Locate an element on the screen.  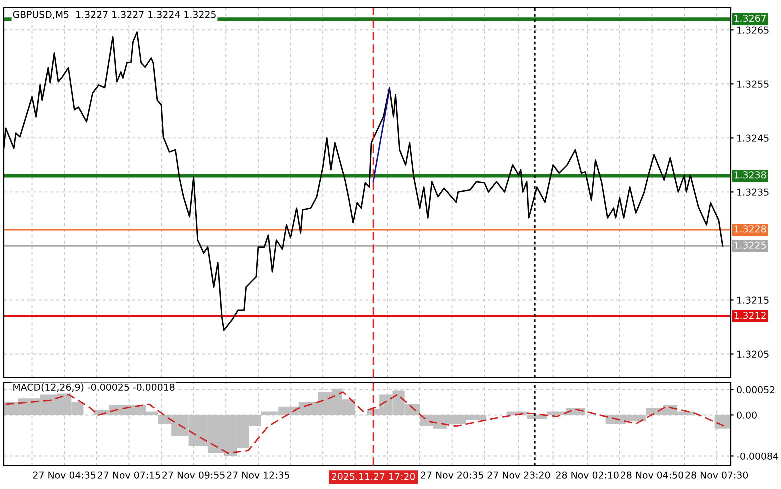
y-tick-label: 0.00052 is located at coordinates (756, 390).